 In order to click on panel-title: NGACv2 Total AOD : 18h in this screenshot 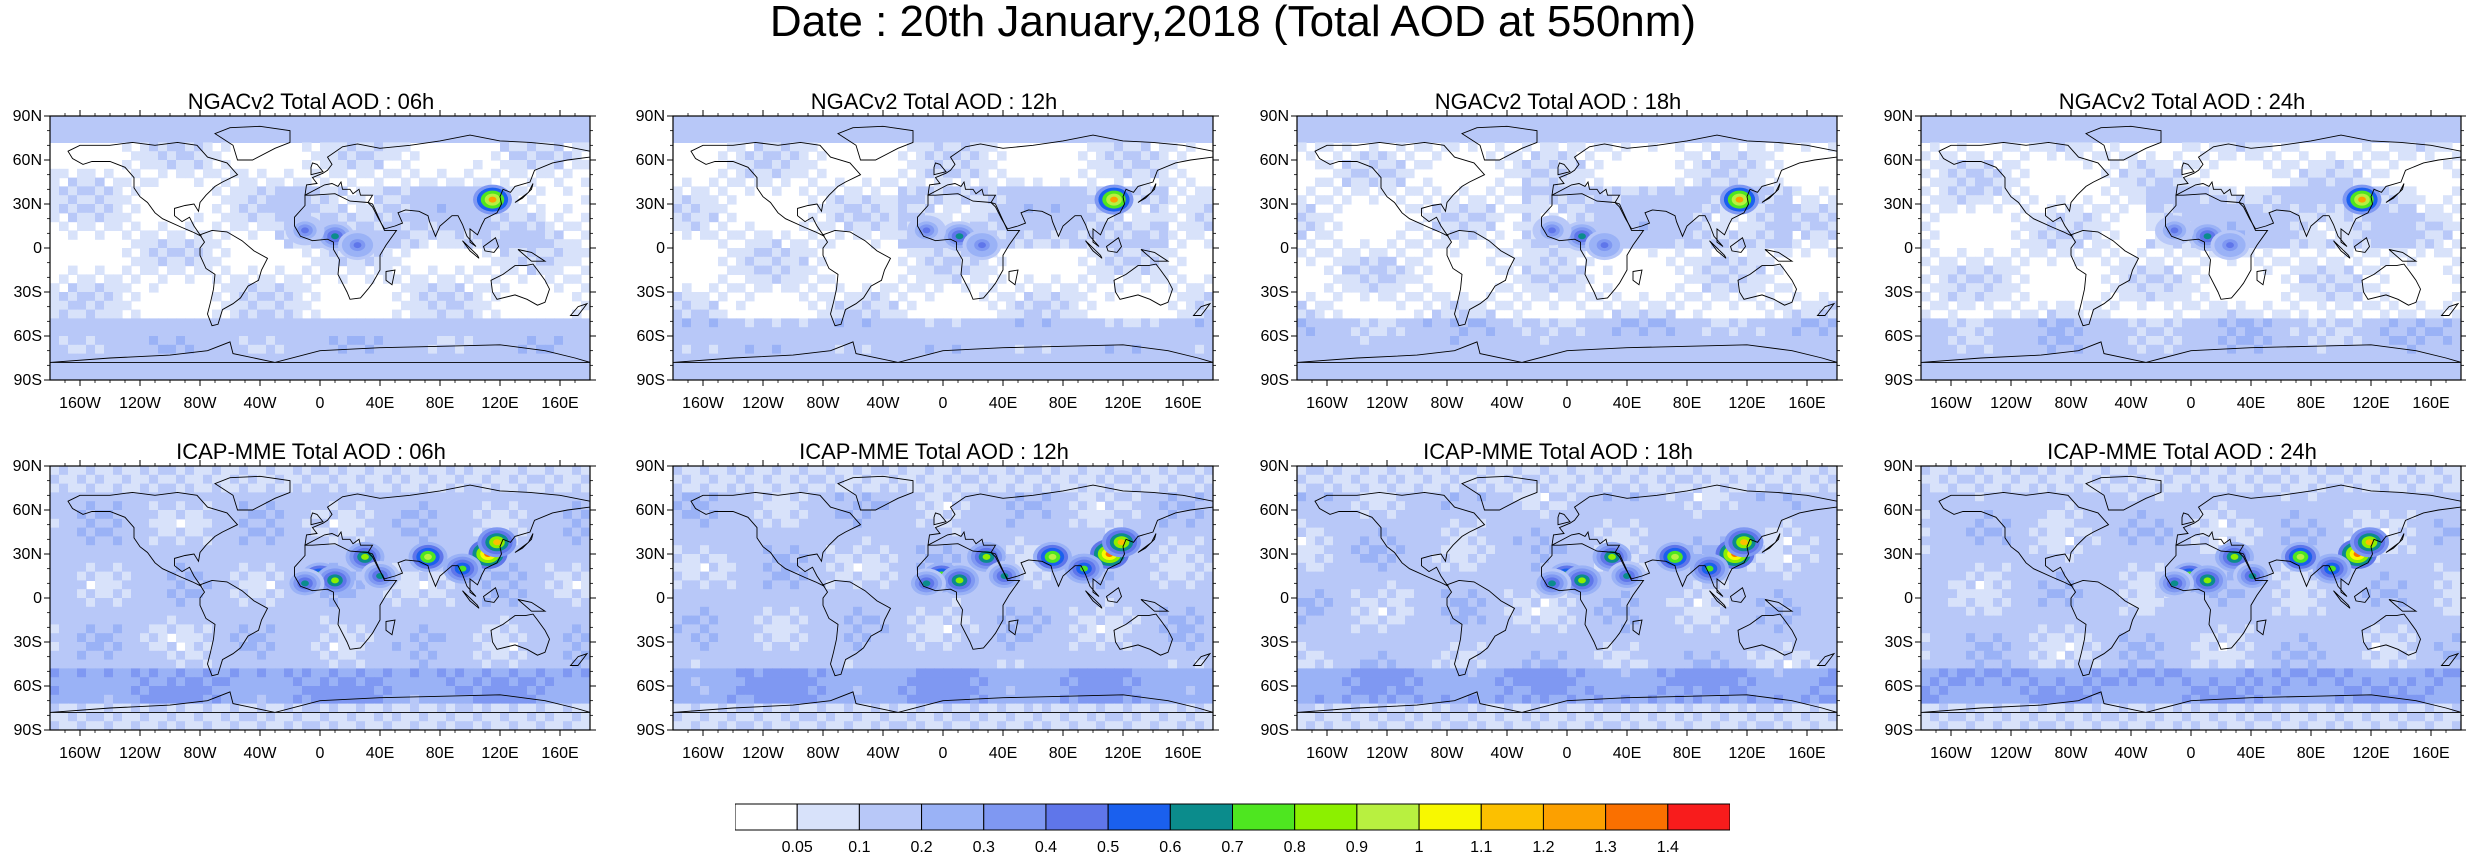, I will do `click(1558, 101)`.